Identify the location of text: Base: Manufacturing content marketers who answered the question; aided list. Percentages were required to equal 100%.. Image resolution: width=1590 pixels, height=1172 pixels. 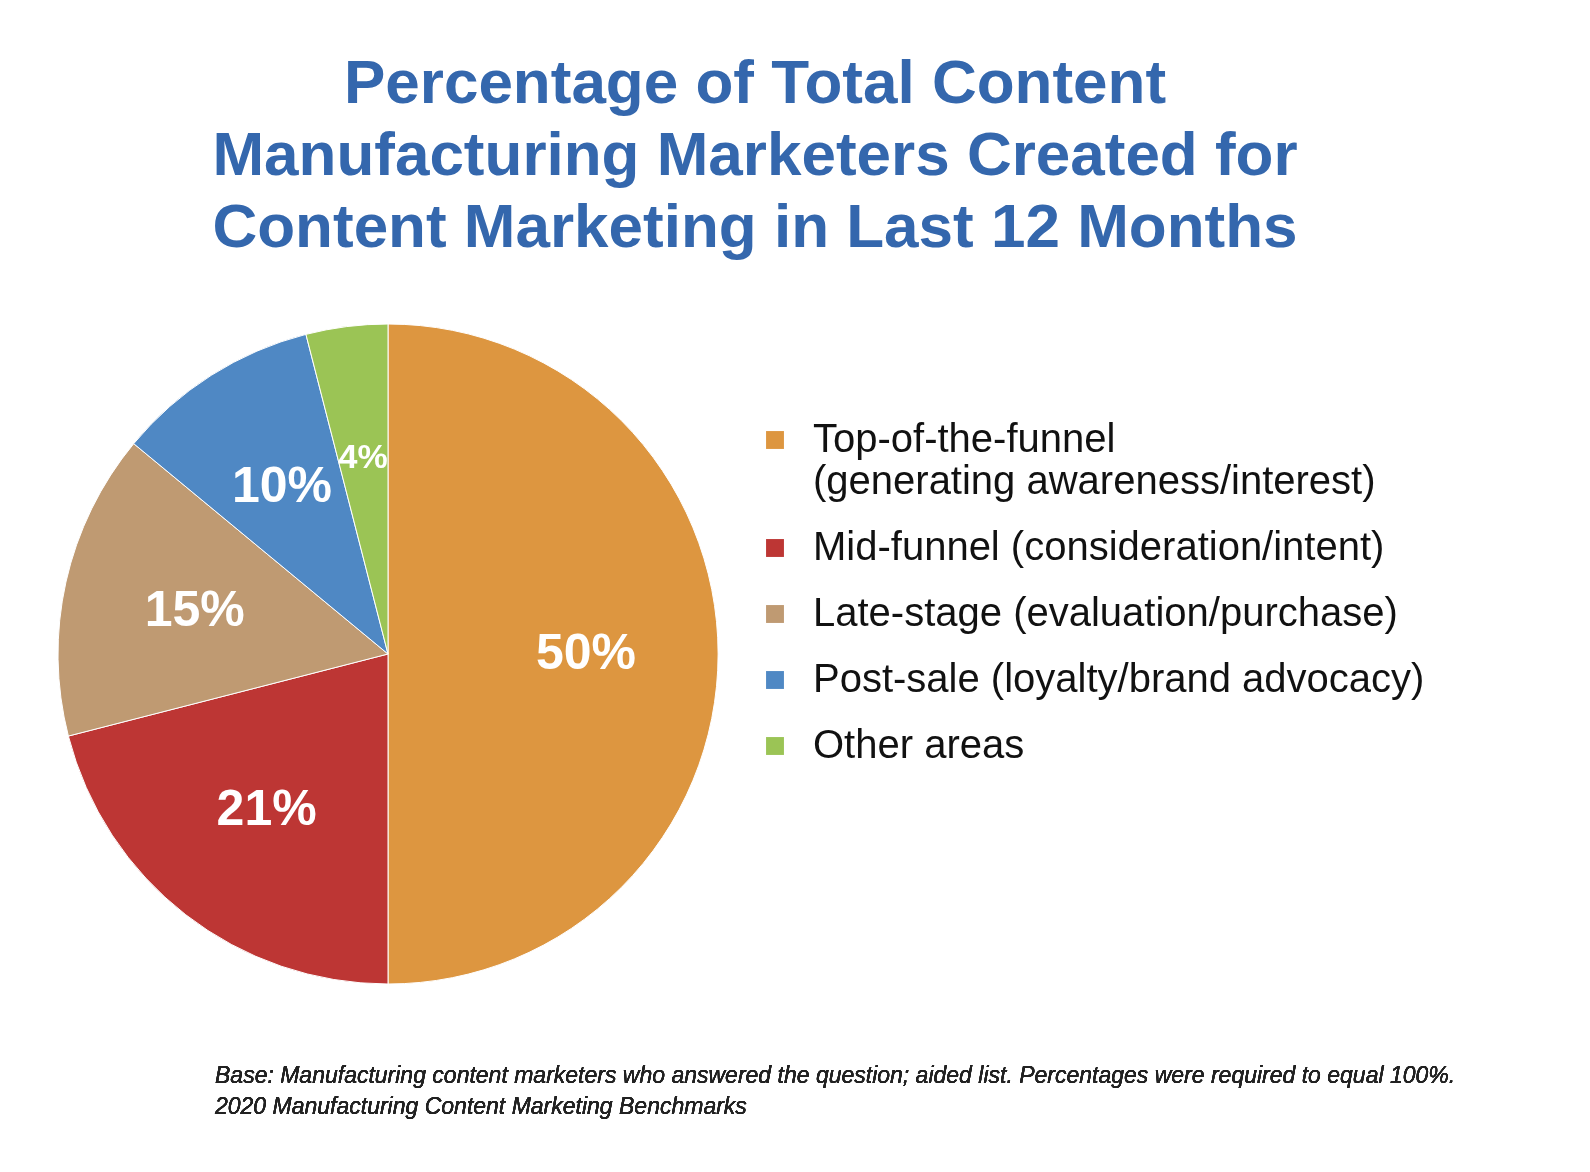
(835, 1075).